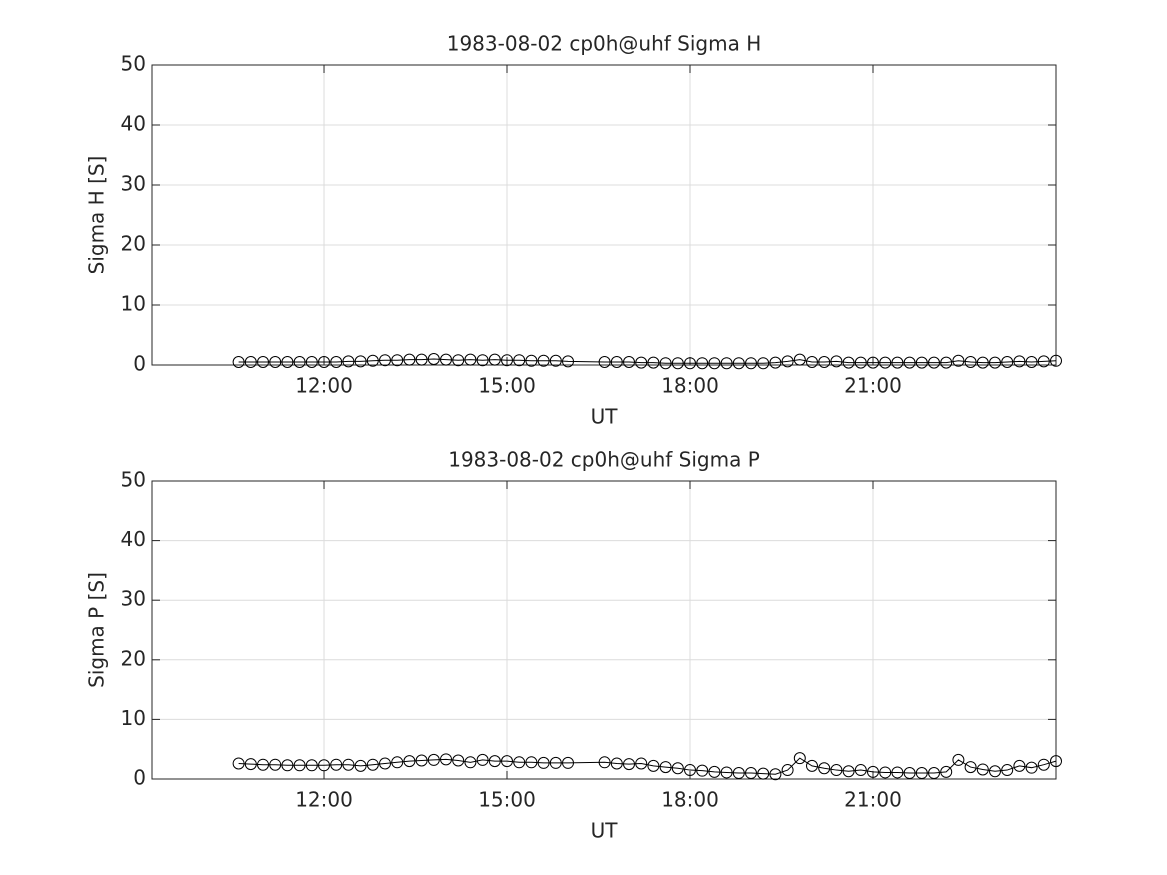 The height and width of the screenshot is (875, 1167). I want to click on chart-title: 1983-08-02 cp0h@uhf Sigma P, so click(604, 460).